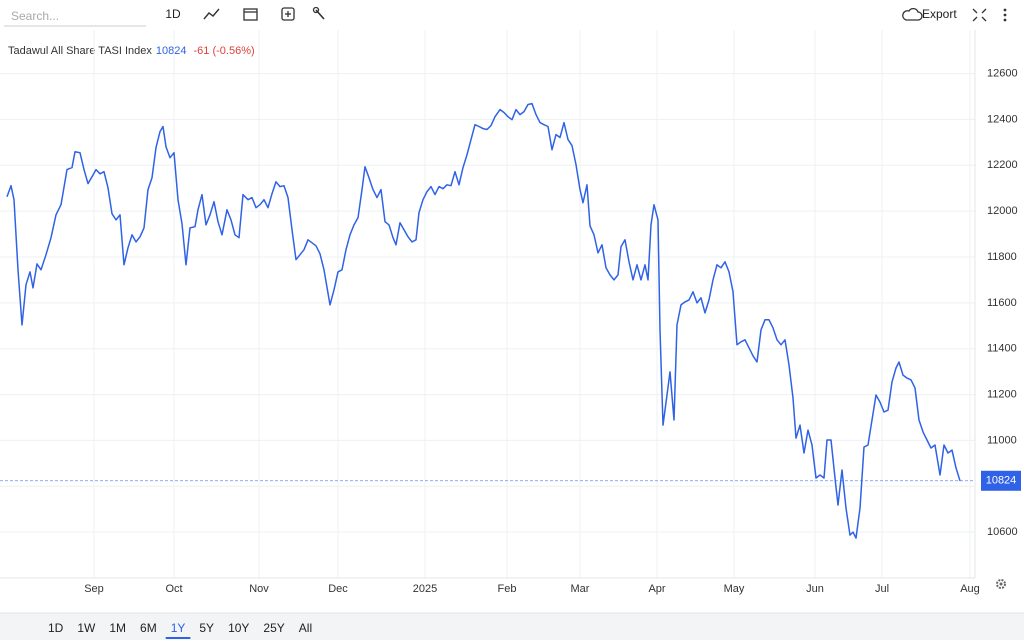  What do you see at coordinates (56, 628) in the screenshot?
I see `range-button: 1D` at bounding box center [56, 628].